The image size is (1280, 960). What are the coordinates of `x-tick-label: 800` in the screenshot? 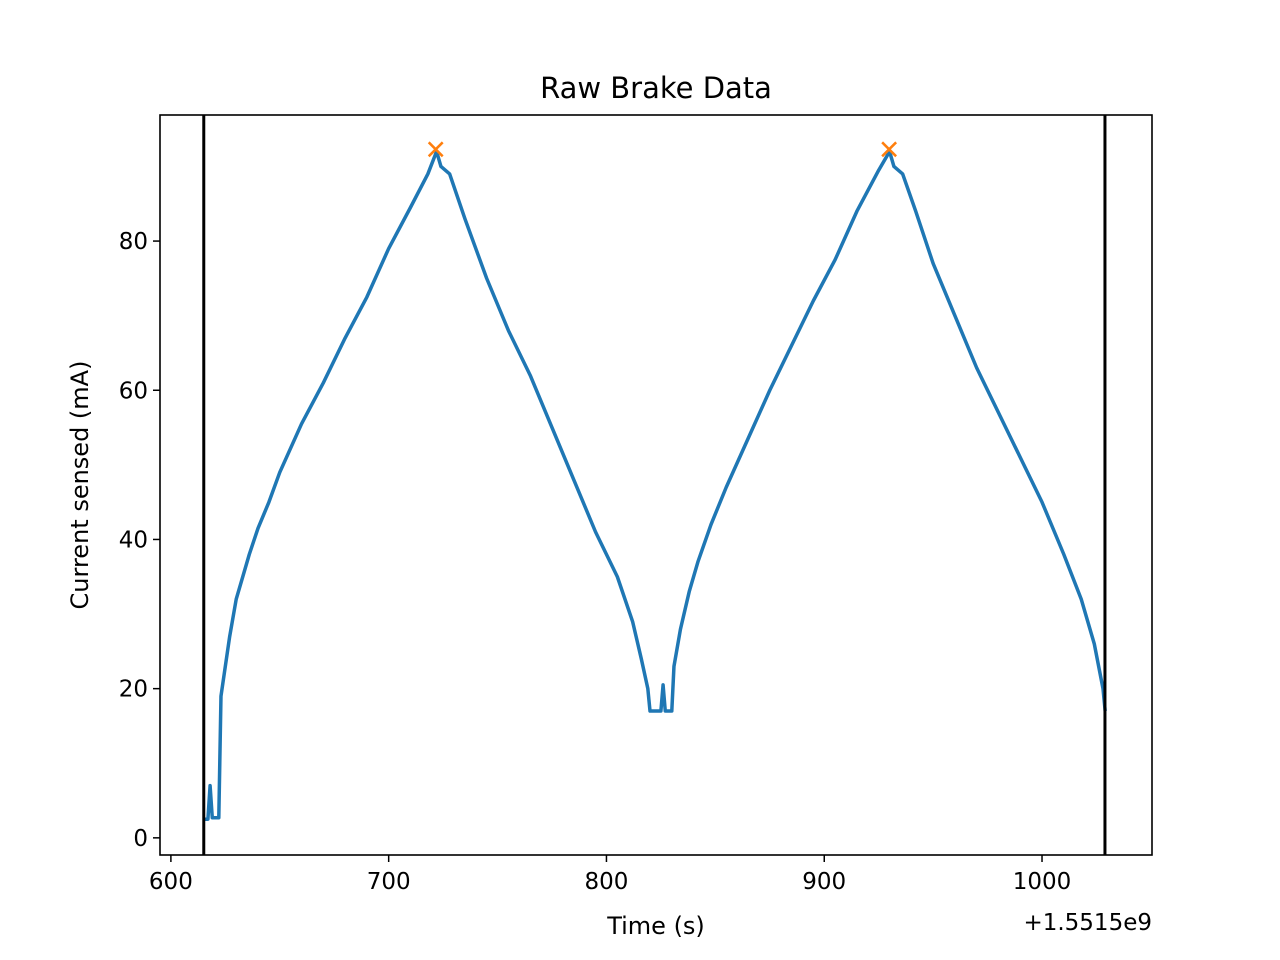 It's located at (607, 882).